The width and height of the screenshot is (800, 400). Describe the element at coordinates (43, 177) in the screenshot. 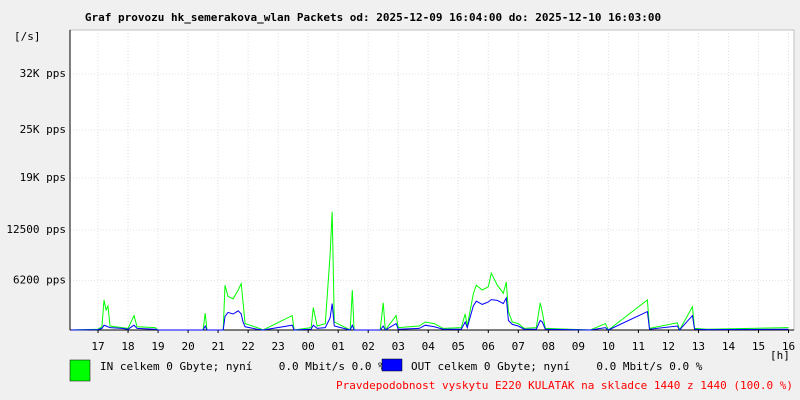

I see `y-tick-label: 19K pps` at that location.